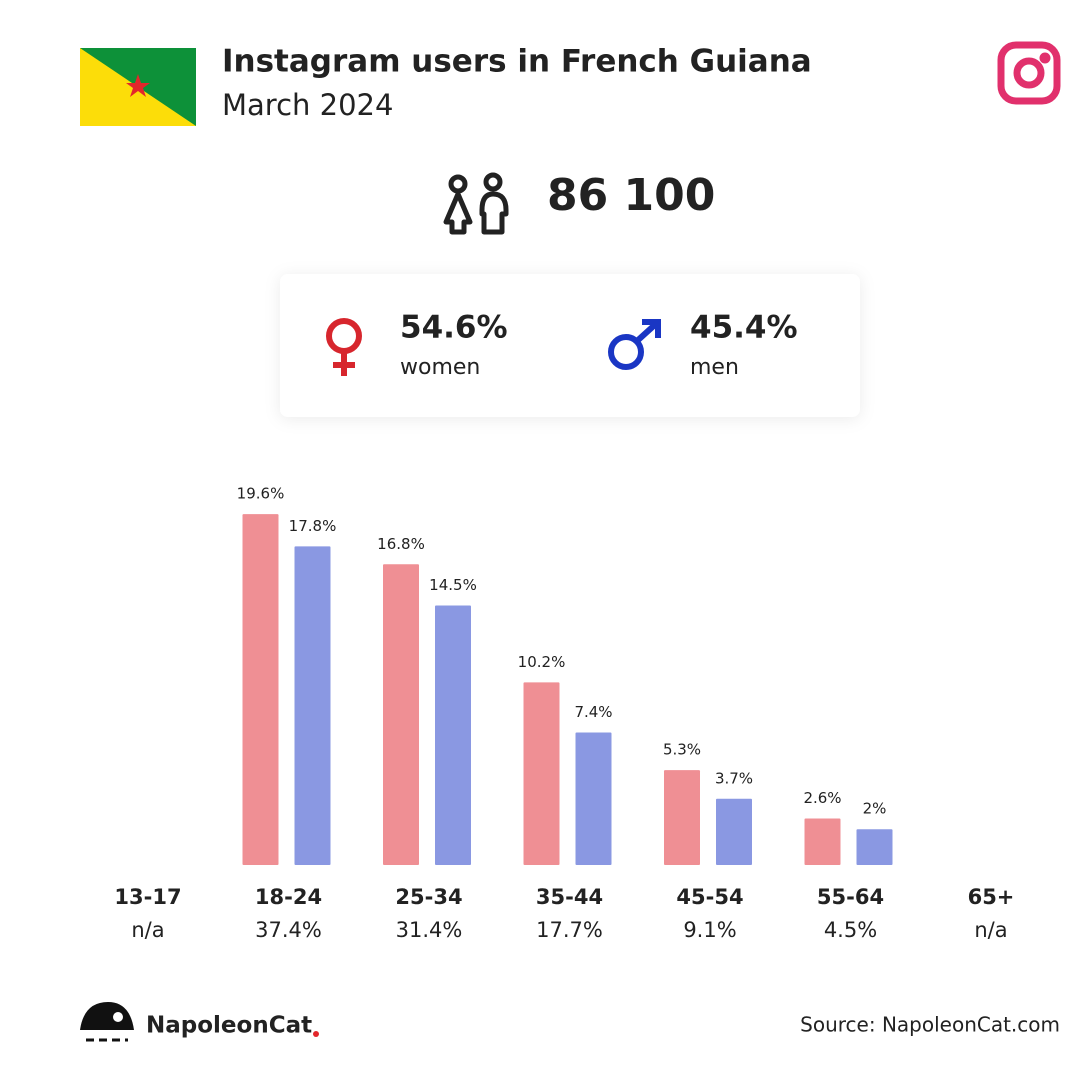  I want to click on category-total: 4.5%, so click(850, 930).